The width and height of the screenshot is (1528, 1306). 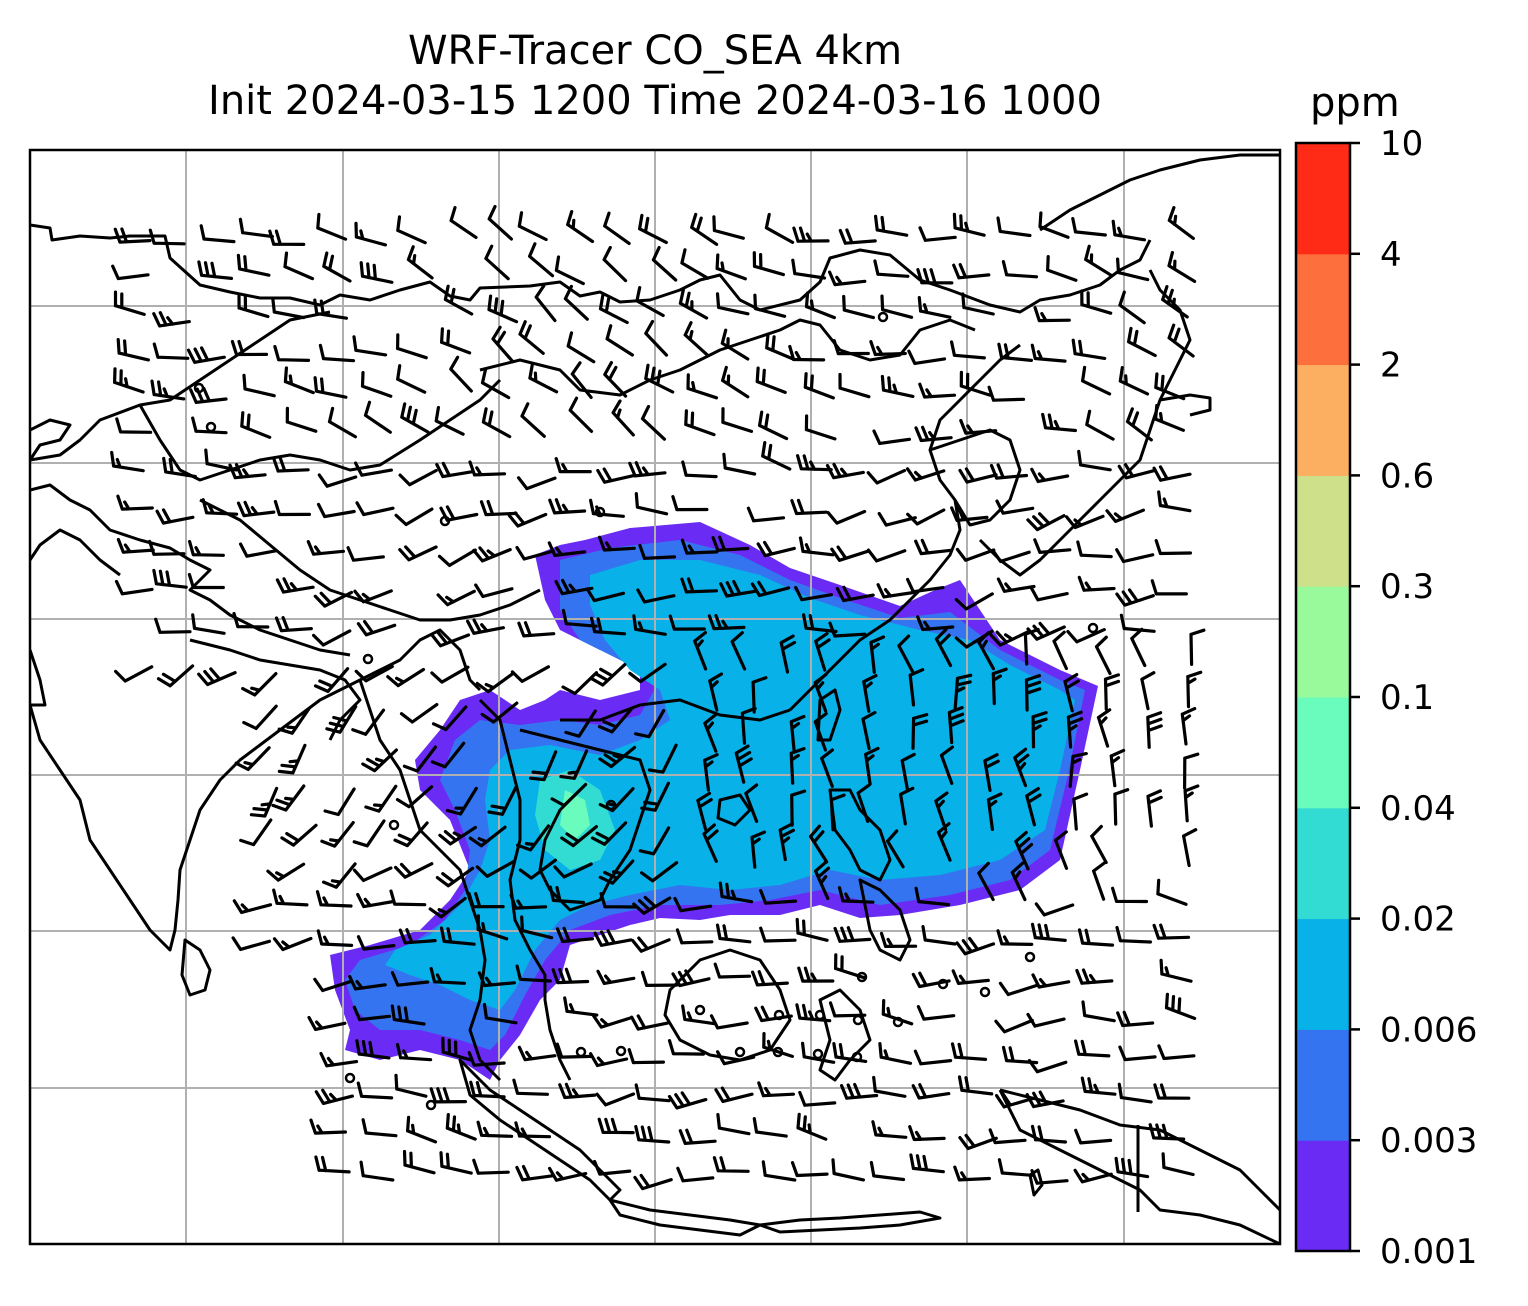 I want to click on colorbar: 0.001 0.003 0.006 0.02 0.04 0.1 0.3 0.6 2 4 10, so click(x=1385, y=698).